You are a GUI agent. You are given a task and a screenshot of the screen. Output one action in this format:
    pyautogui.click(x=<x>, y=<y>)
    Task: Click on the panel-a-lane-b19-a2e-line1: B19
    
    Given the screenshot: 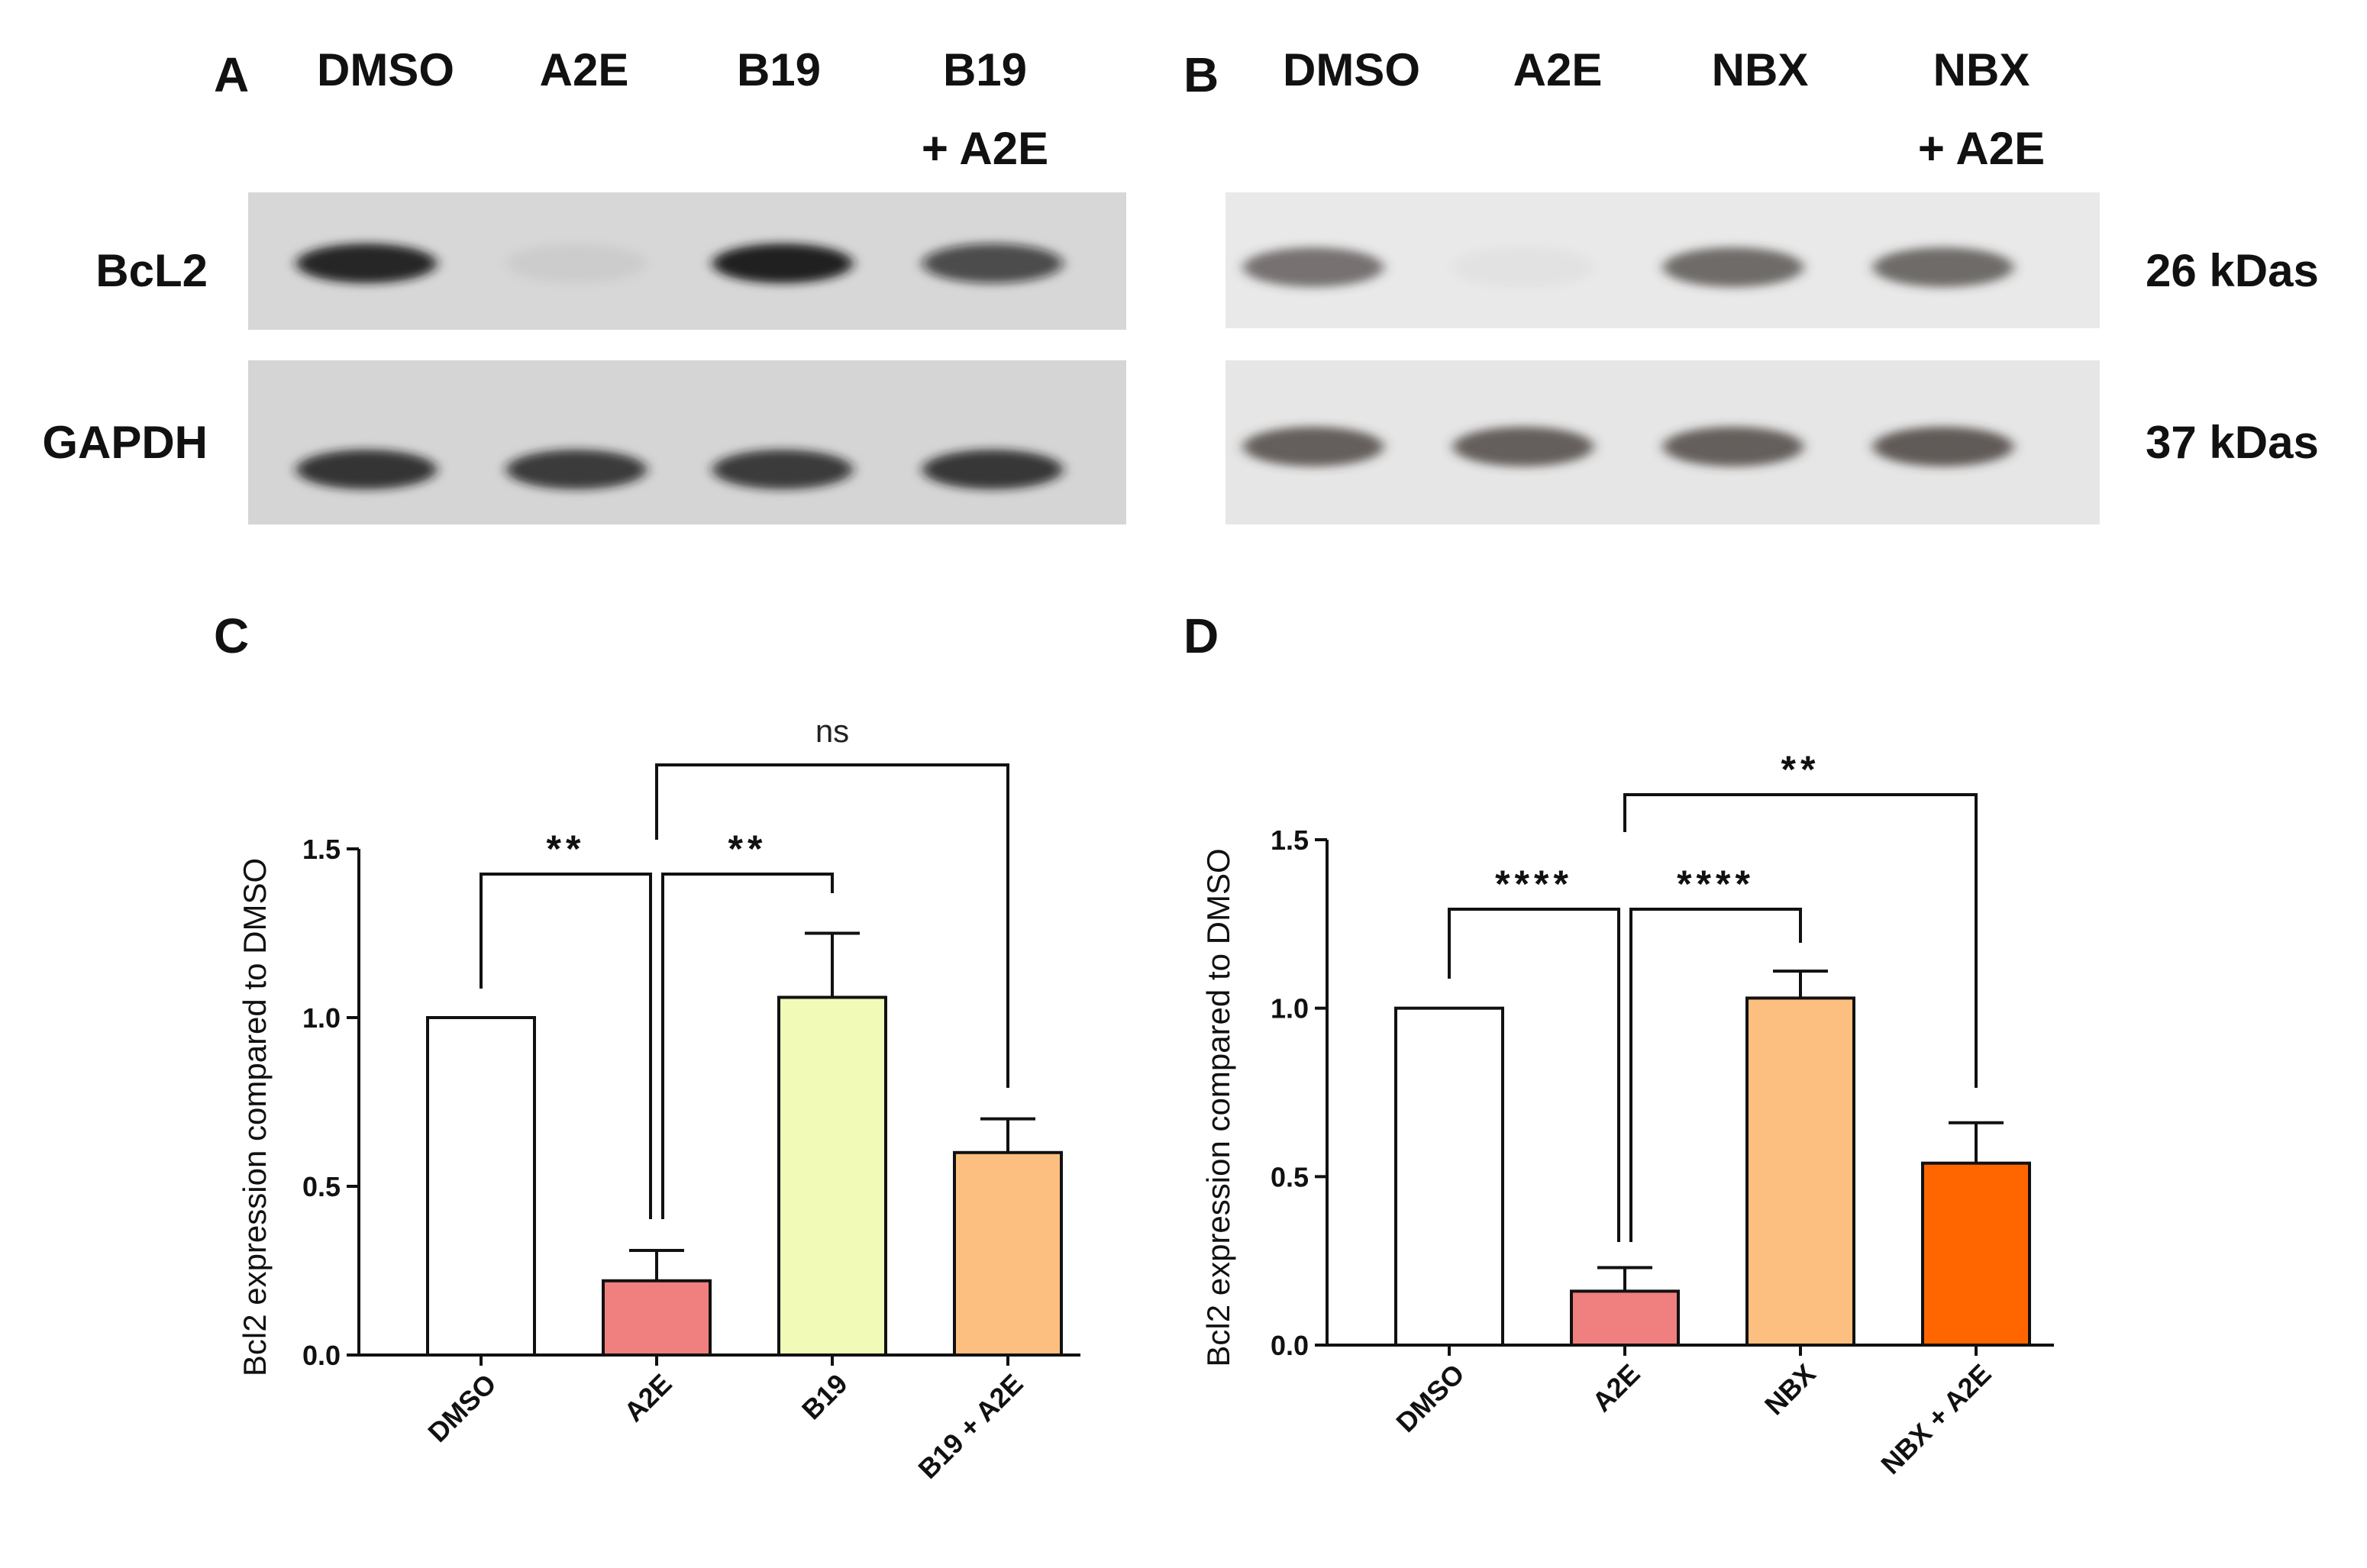 What is the action you would take?
    pyautogui.click(x=985, y=69)
    